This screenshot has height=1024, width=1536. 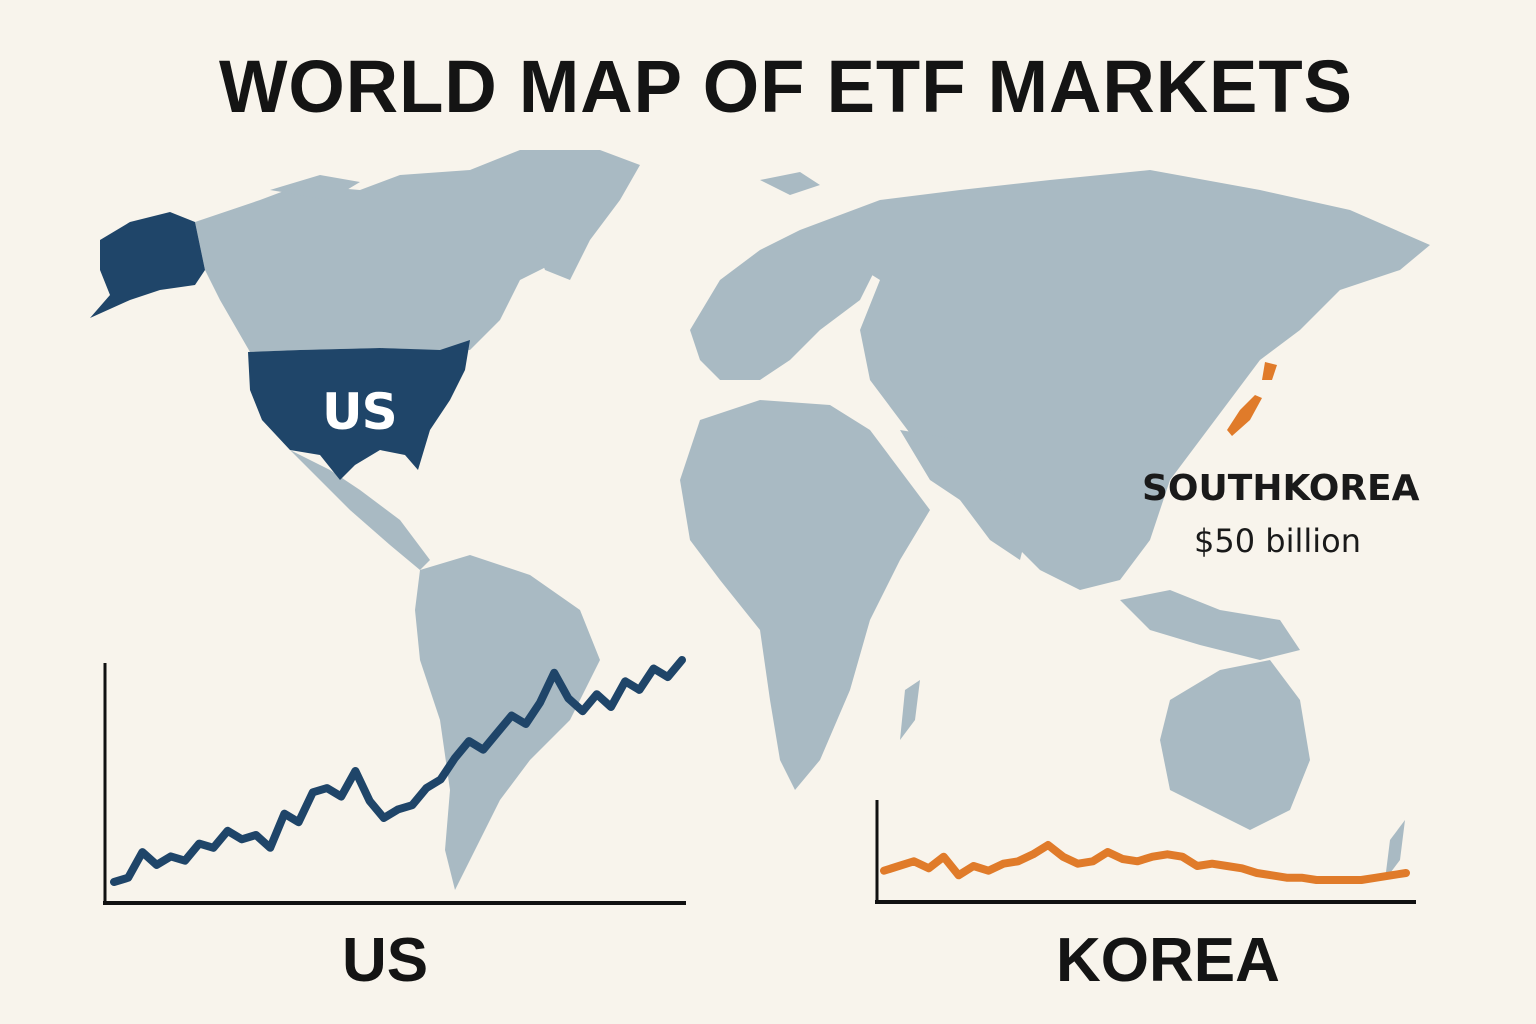 What do you see at coordinates (1244, 415) in the screenshot?
I see `korea-region-south` at bounding box center [1244, 415].